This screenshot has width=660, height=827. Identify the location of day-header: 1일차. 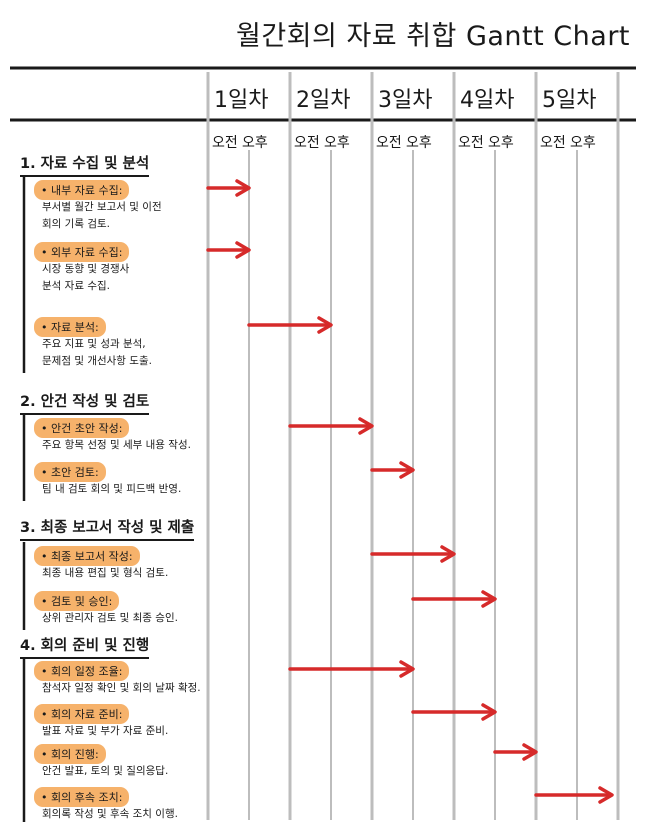
(241, 100).